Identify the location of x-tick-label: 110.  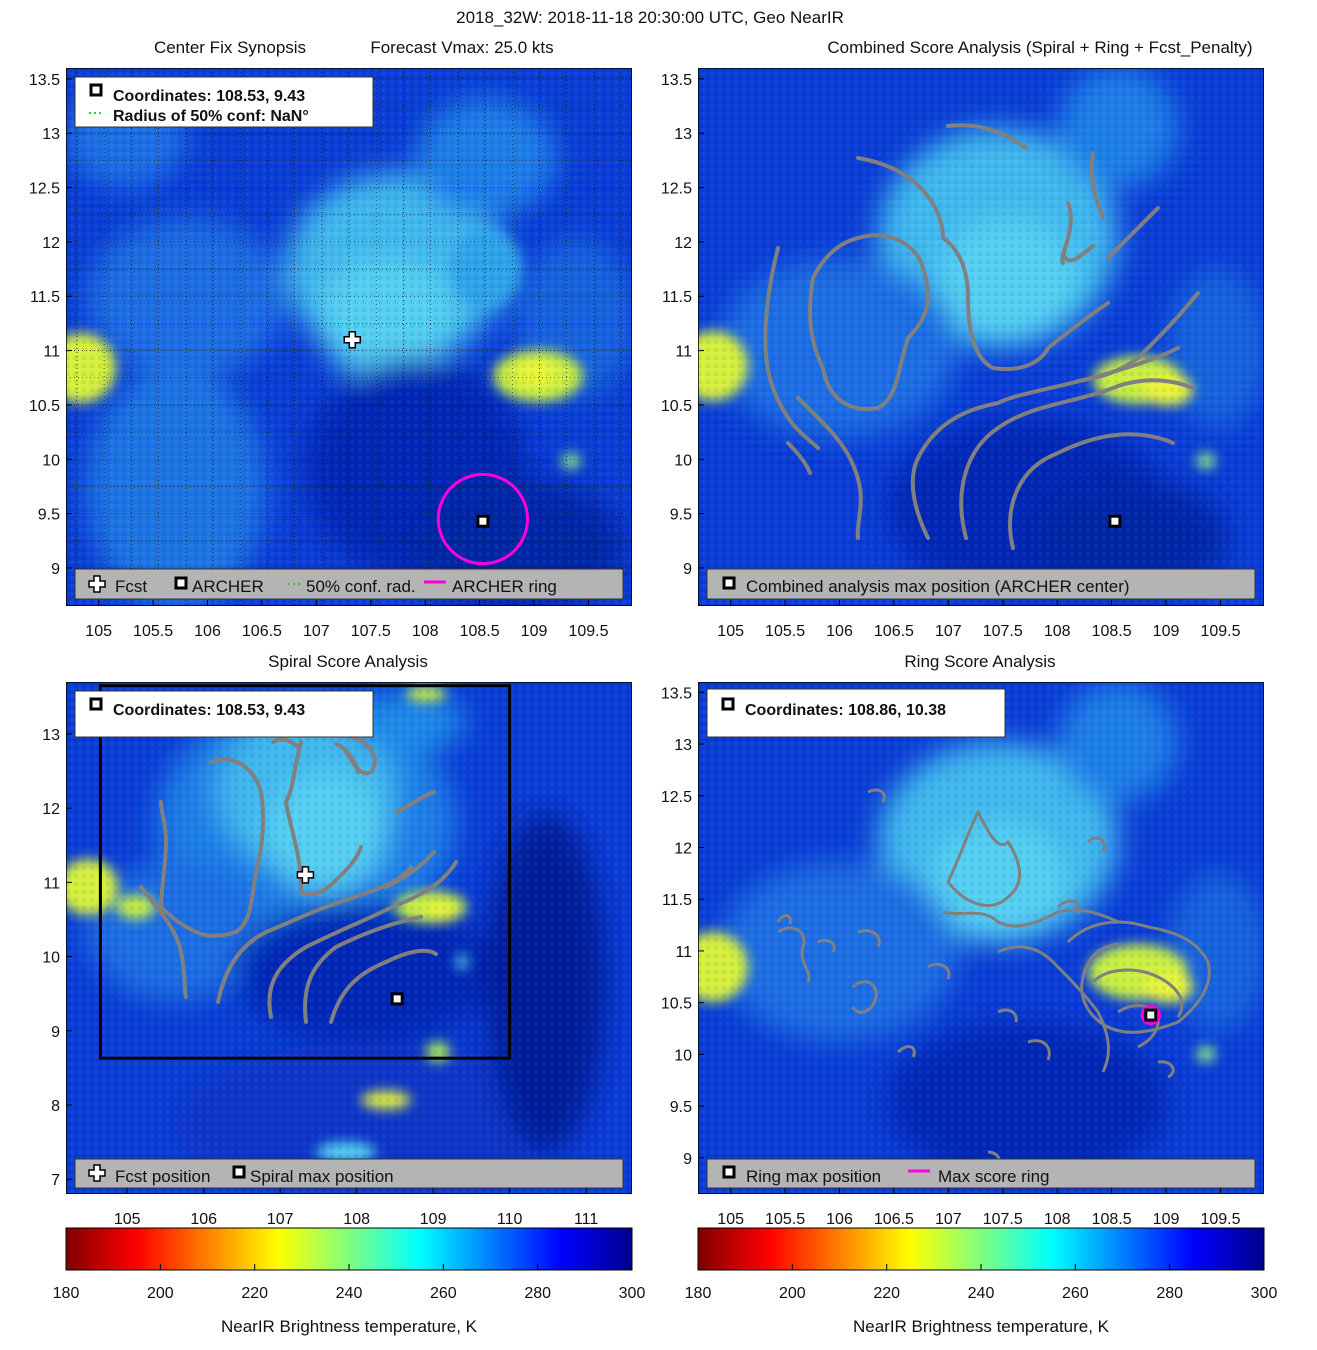
(510, 1219).